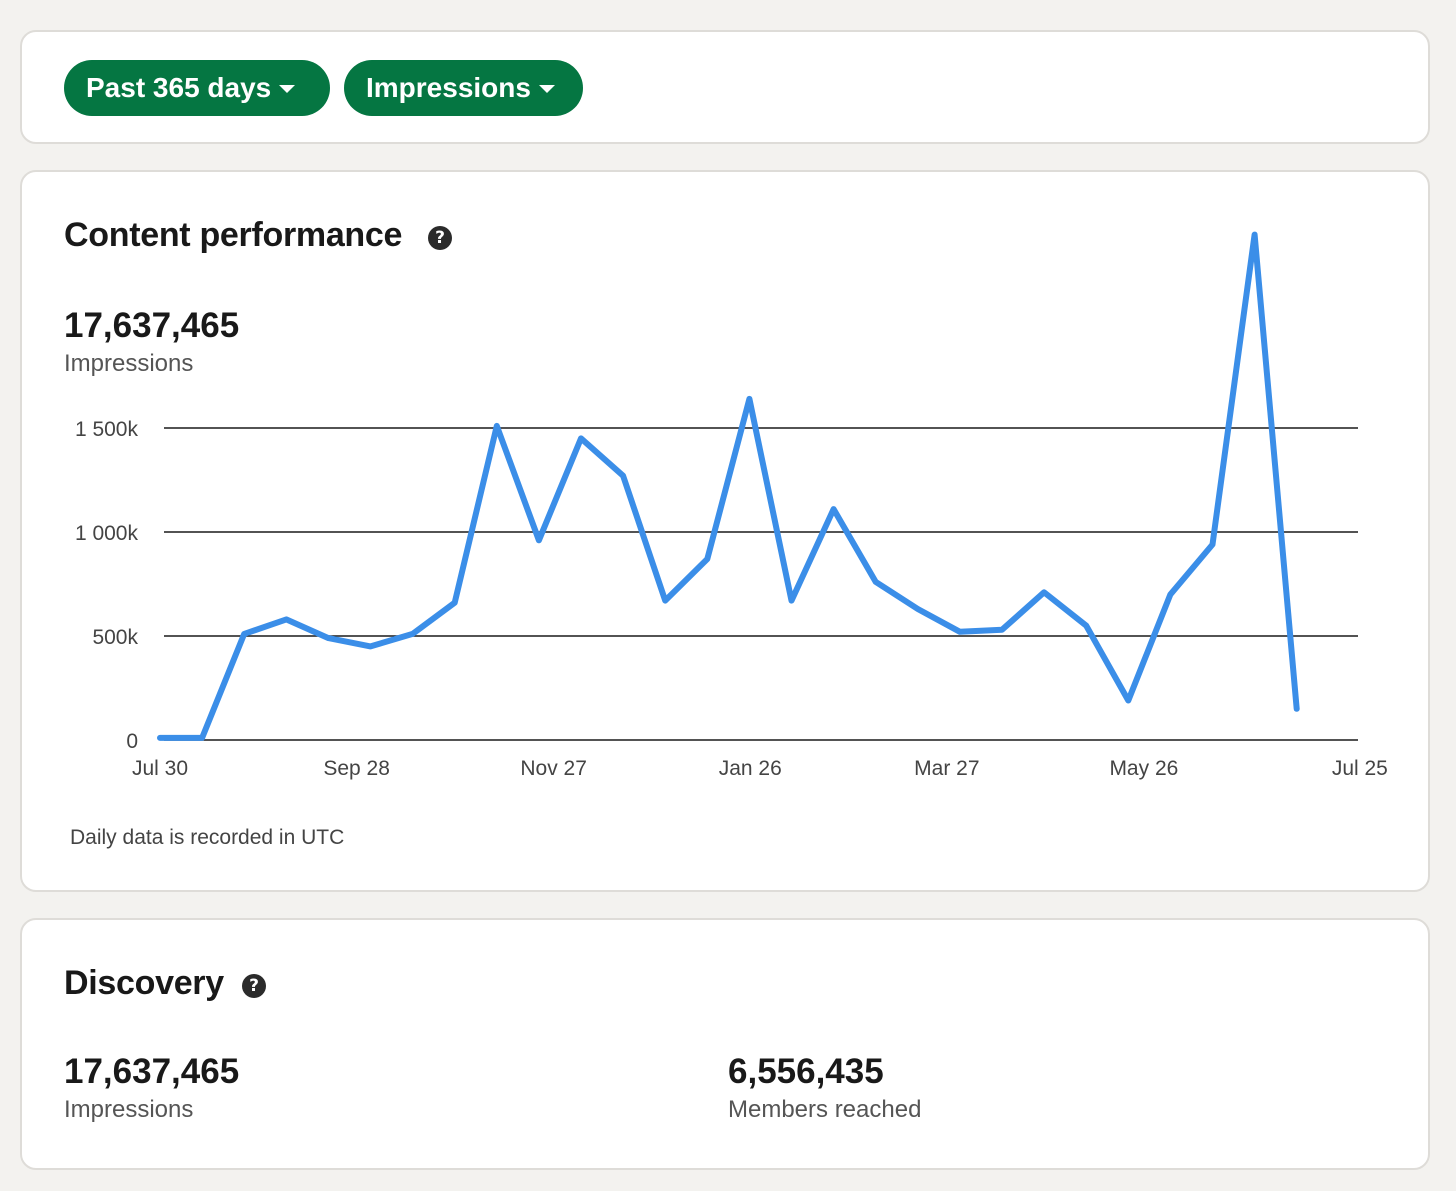 This screenshot has height=1191, width=1456. What do you see at coordinates (233, 235) in the screenshot?
I see `content-performance-title: Content performance` at bounding box center [233, 235].